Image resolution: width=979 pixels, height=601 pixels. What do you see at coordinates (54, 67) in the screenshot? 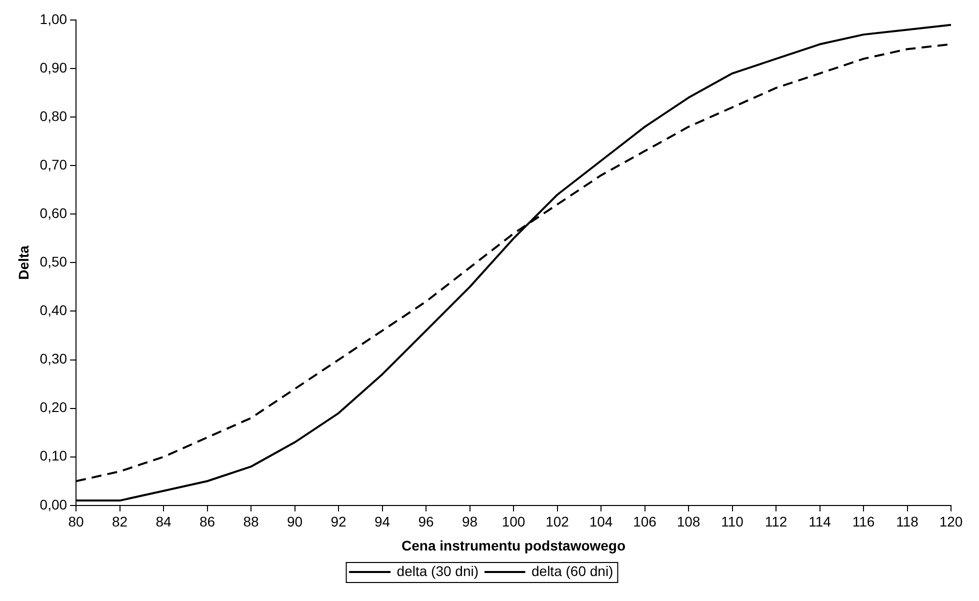
I see `y-tick-label: 0,90` at bounding box center [54, 67].